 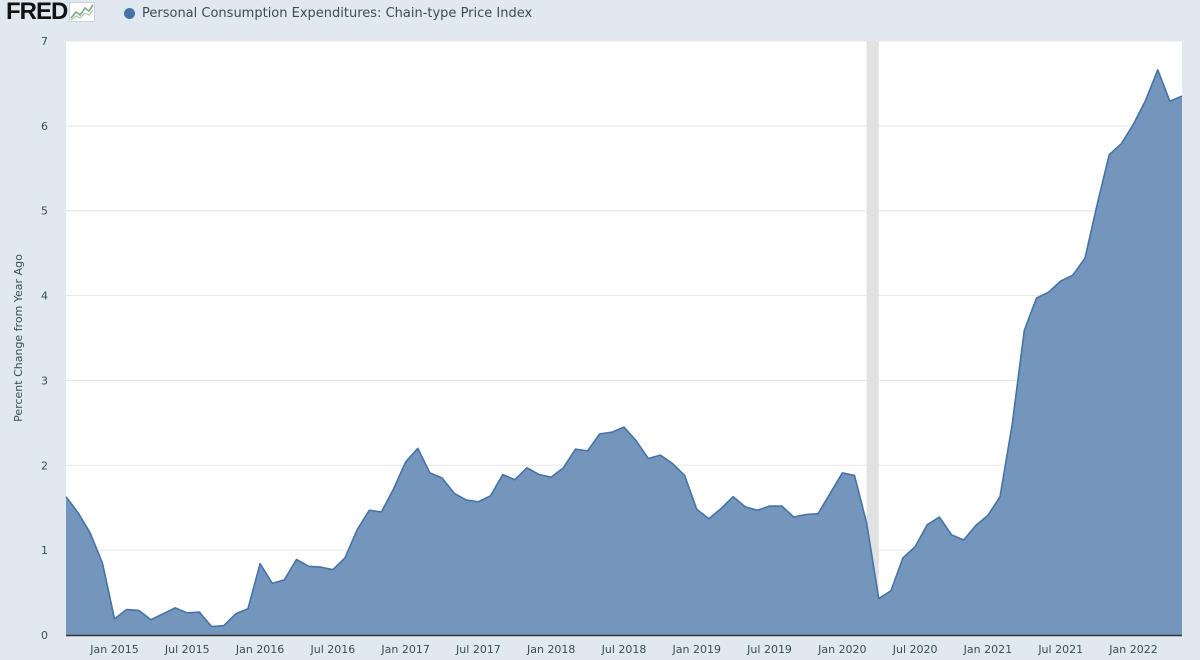 I want to click on y-tick-label: 3, so click(x=44, y=380).